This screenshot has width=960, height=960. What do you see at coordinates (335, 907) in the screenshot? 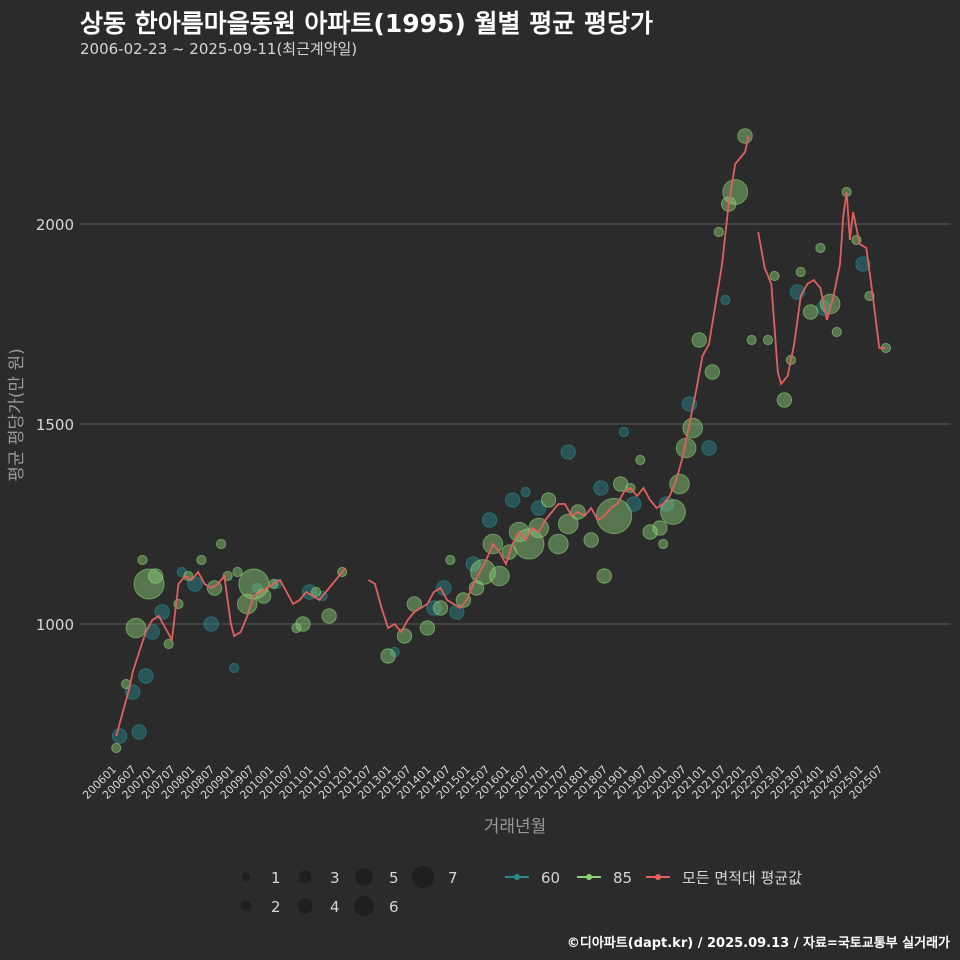
I see `legend-size-label: 4` at bounding box center [335, 907].